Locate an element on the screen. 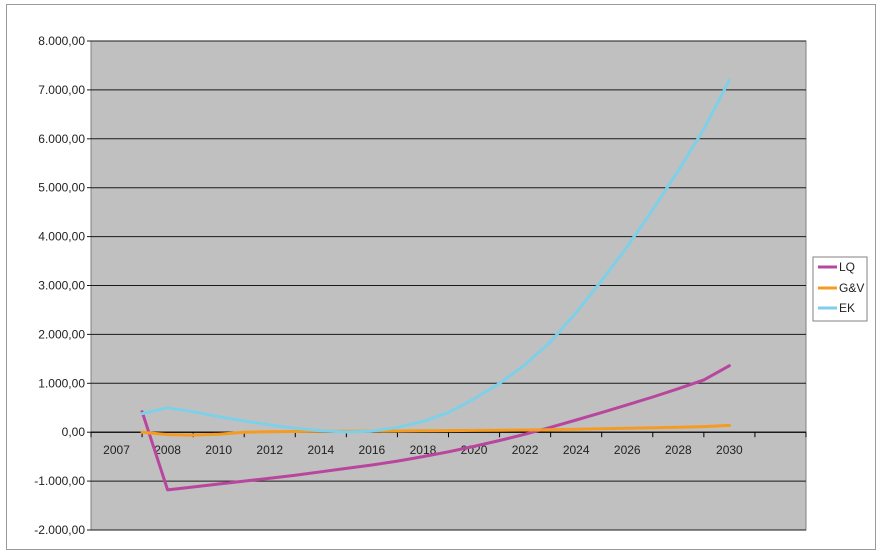 The image size is (882, 556). x-tick-label: 2030 is located at coordinates (729, 450).